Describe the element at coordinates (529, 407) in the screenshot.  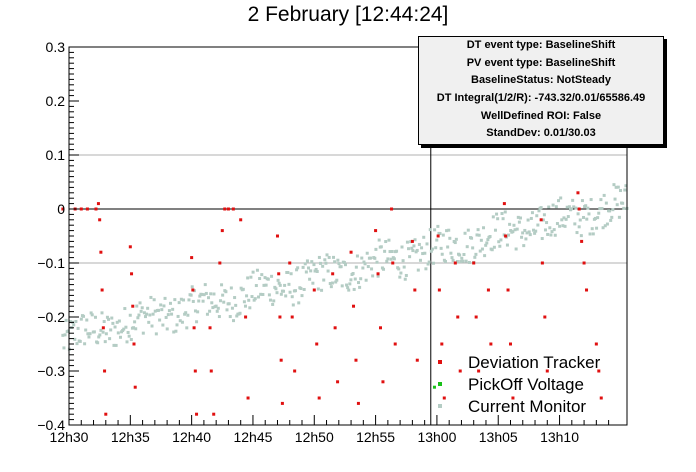
I see `legend-item-current-monitor: Current Monitor` at that location.